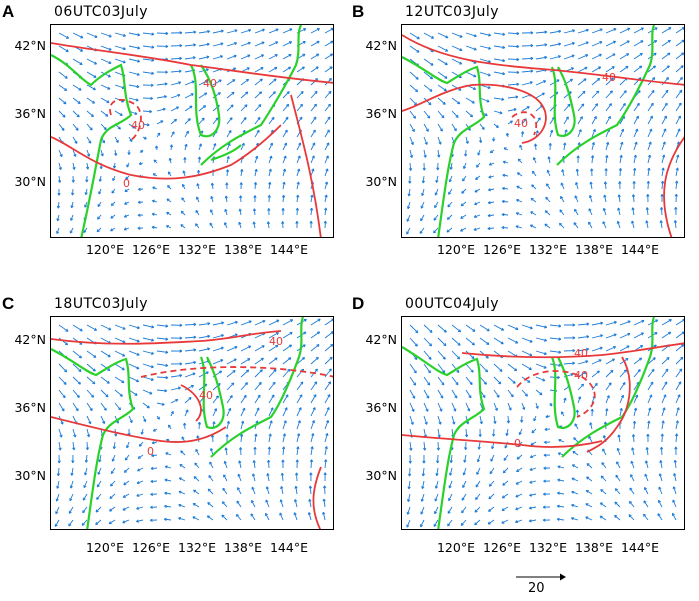 The image size is (699, 601). I want to click on coastline, so click(606, 95).